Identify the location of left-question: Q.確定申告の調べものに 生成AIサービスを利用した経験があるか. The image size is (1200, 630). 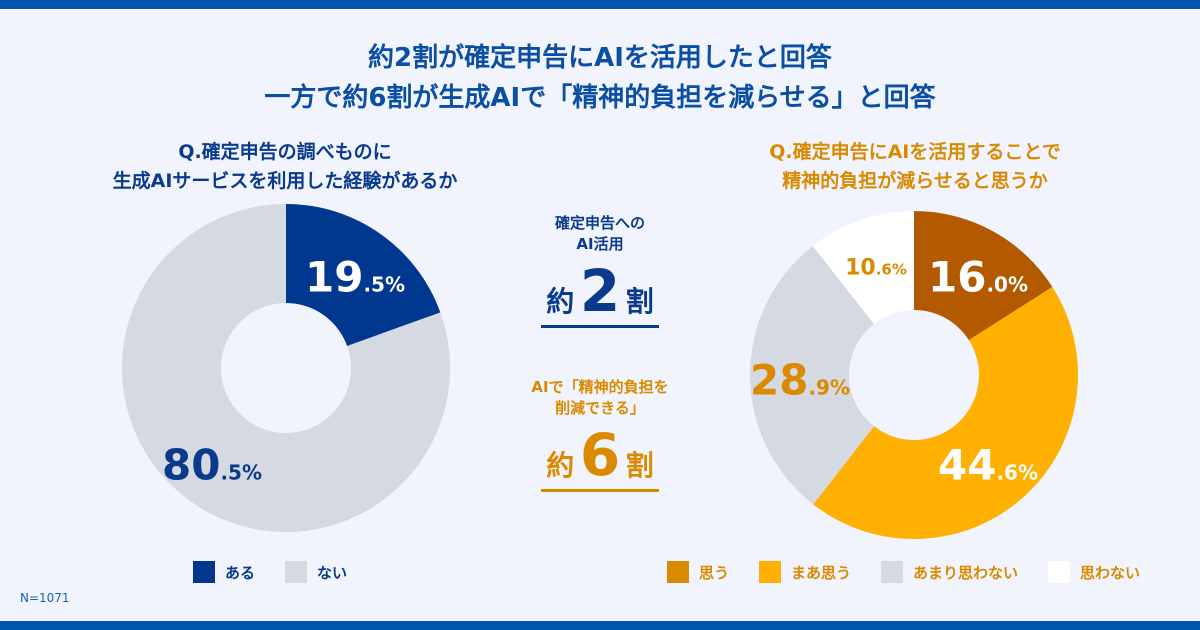
(285, 167).